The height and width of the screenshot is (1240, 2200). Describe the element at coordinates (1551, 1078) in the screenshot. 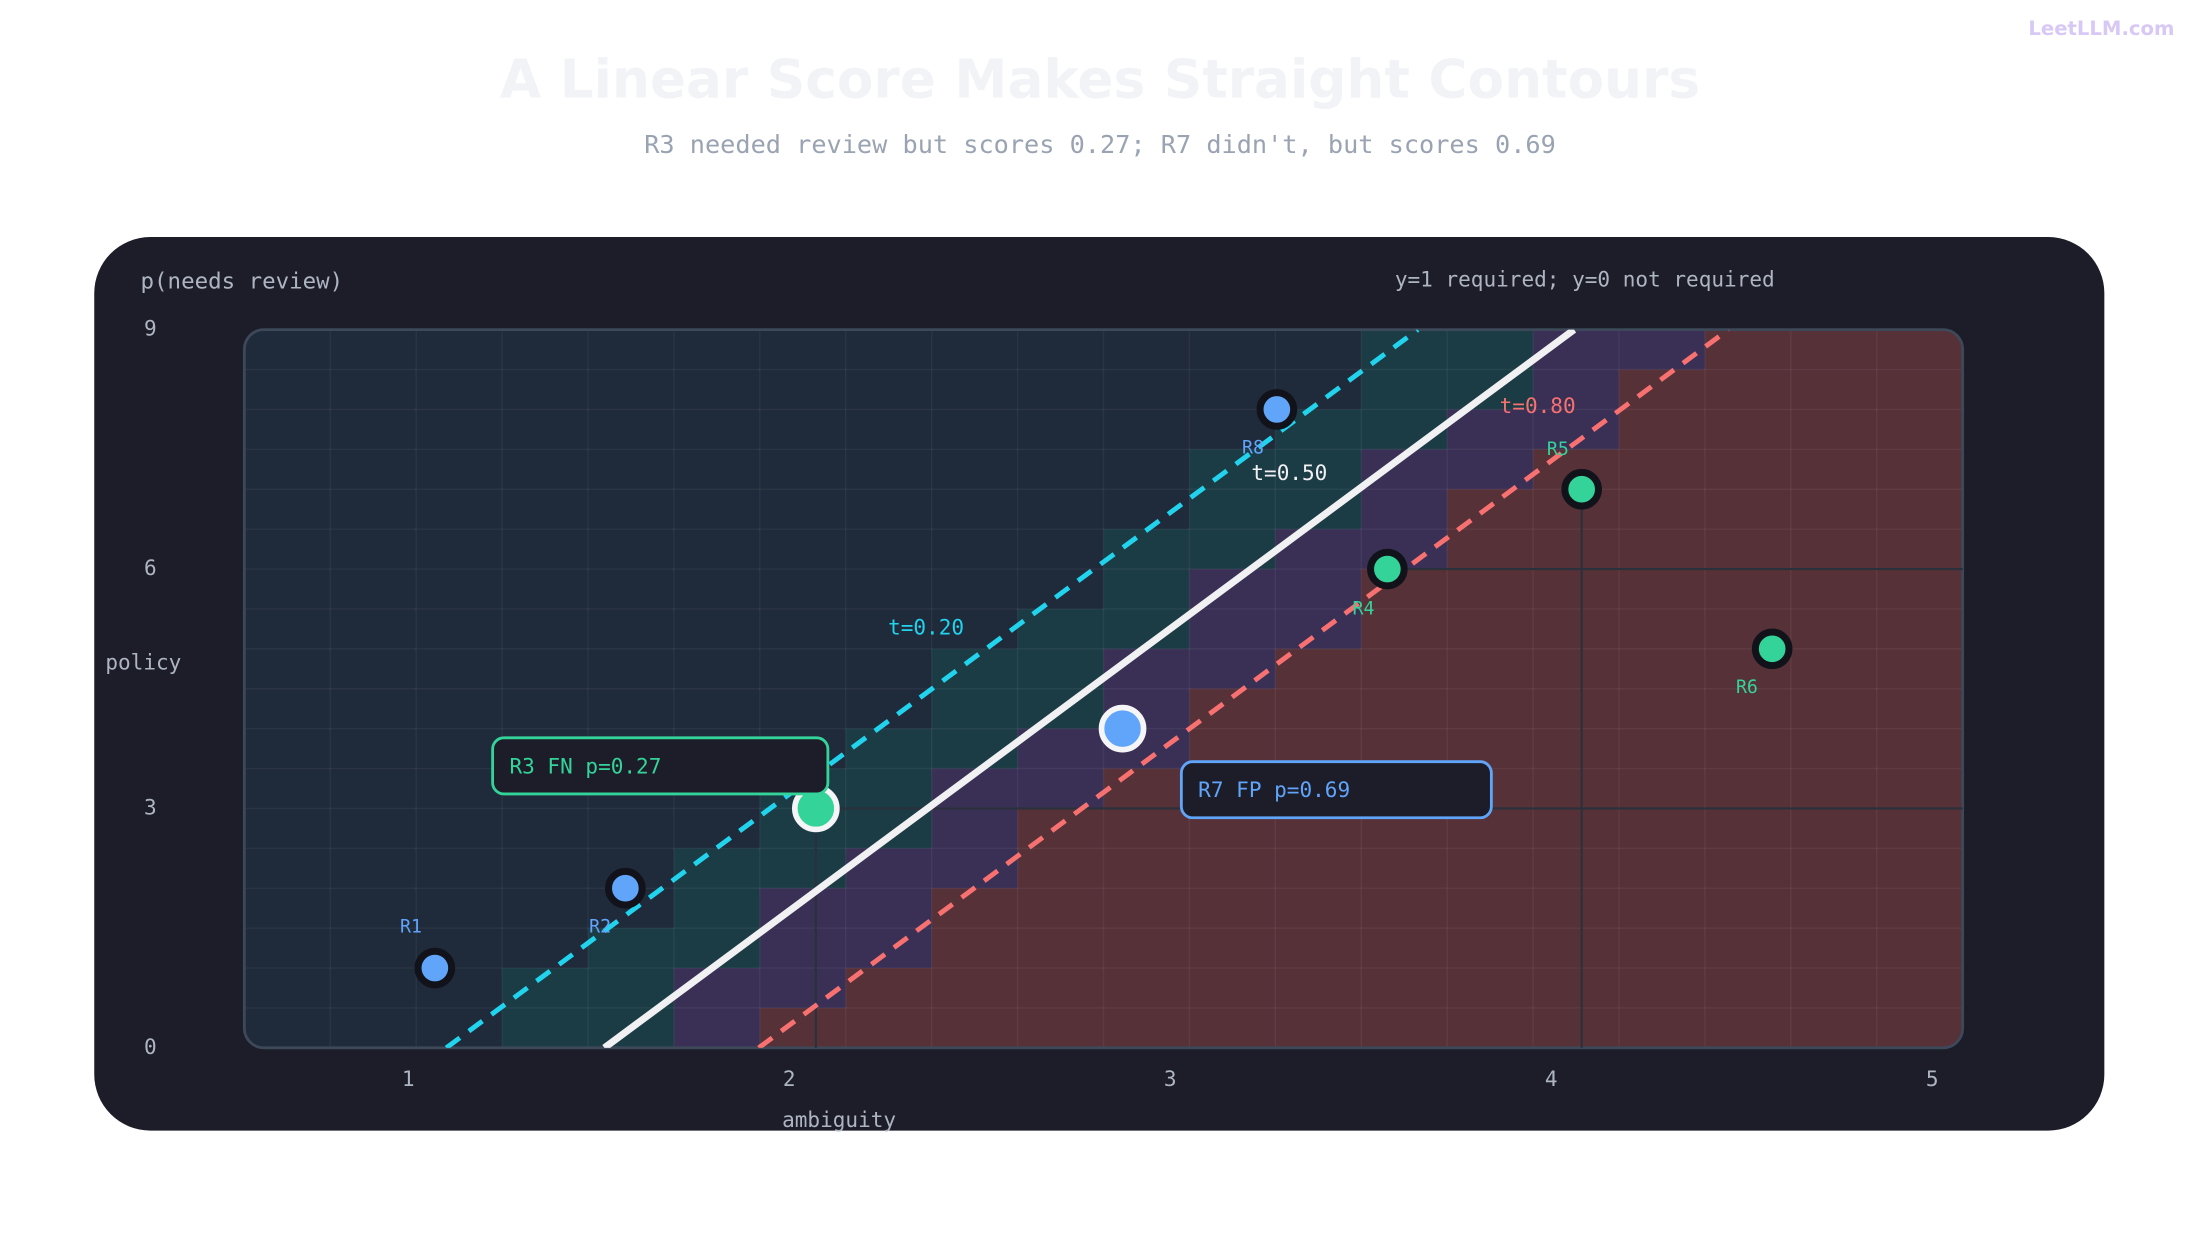

I see `x-tick-label: 4` at that location.